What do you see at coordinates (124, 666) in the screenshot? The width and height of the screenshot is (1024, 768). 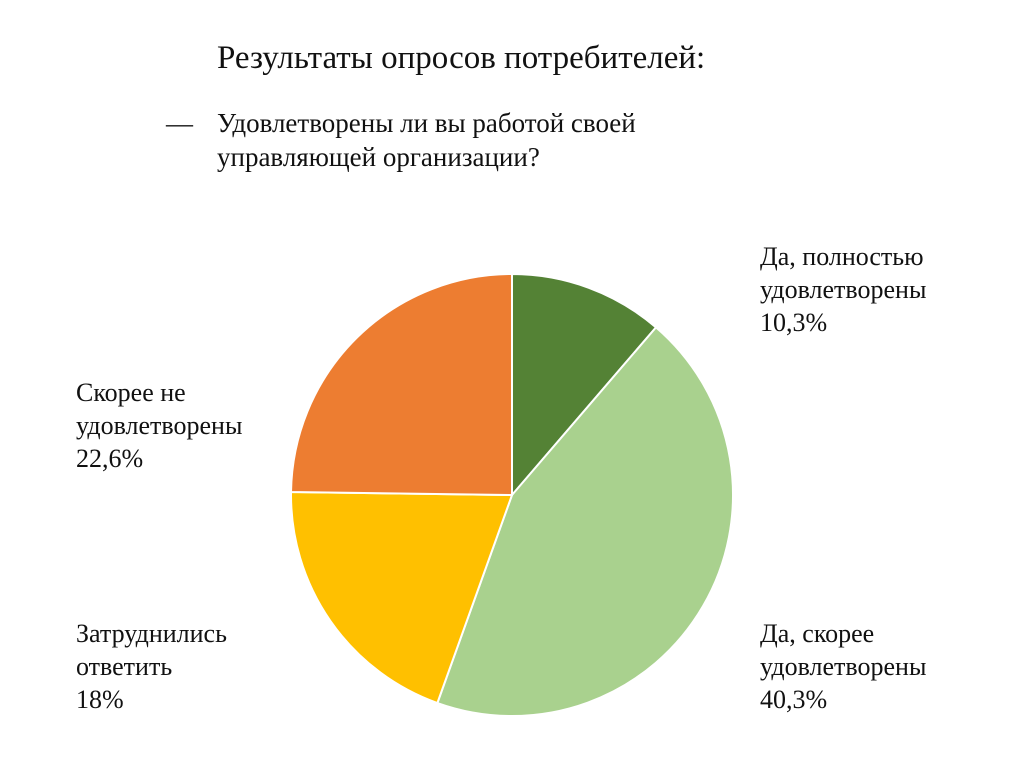 I see `label-hard-to-answer-line2: ответить` at bounding box center [124, 666].